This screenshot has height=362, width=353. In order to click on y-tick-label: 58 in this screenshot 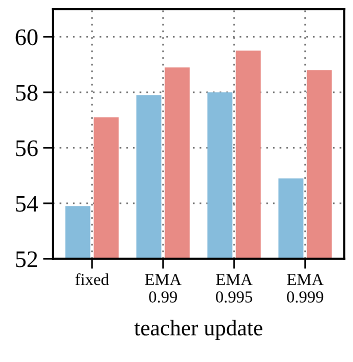, I will do `click(27, 92)`.